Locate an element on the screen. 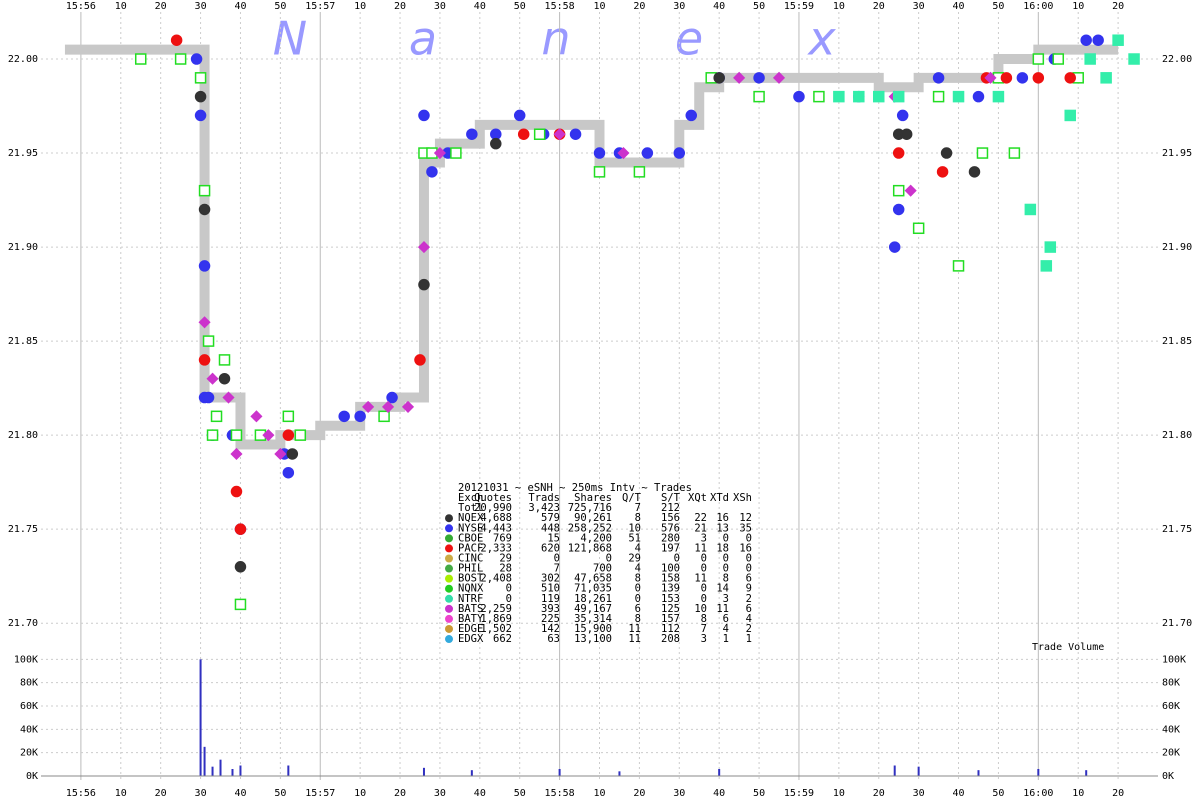  y-tick-label: 80K is located at coordinates (29, 683).